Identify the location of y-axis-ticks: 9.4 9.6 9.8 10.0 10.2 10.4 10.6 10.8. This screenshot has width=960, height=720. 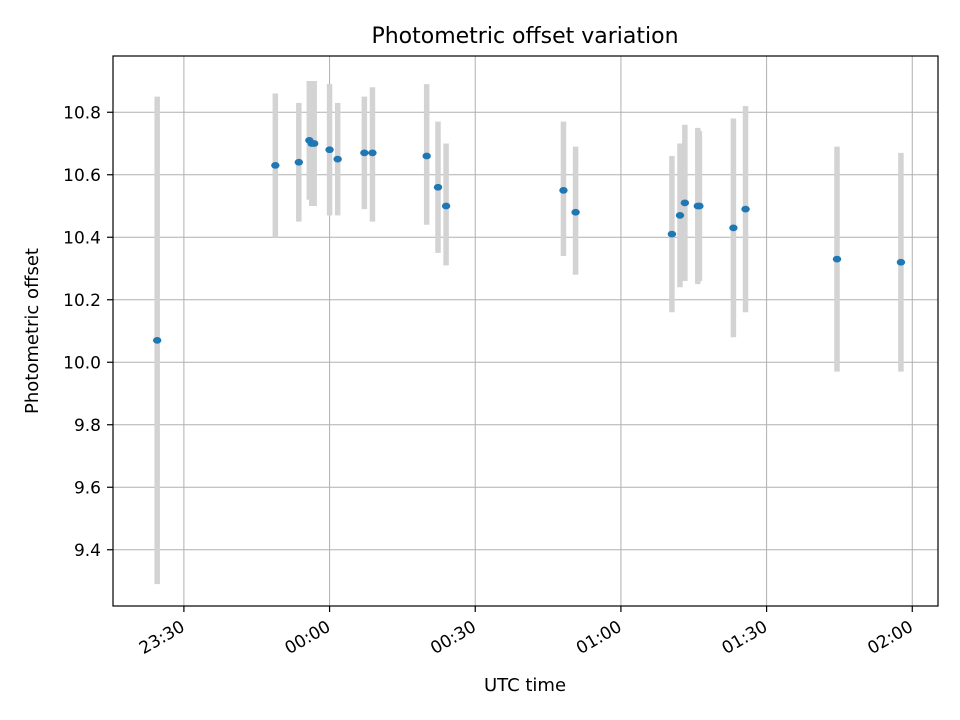
(88, 332).